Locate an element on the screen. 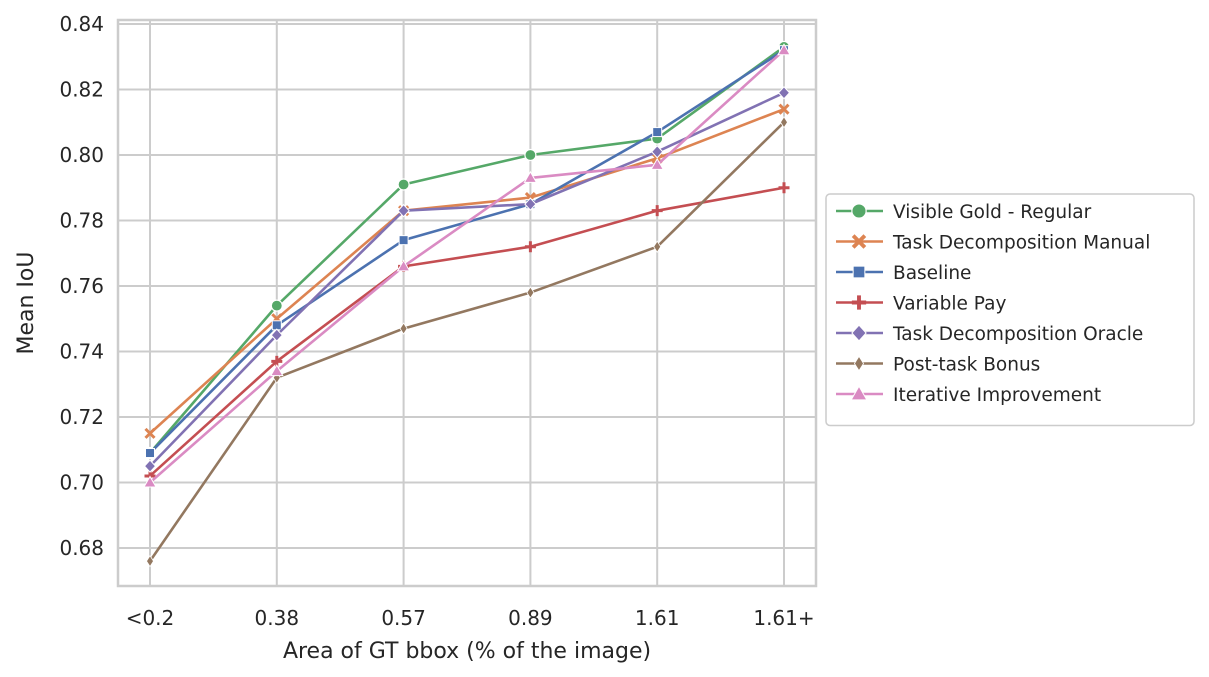  legend-label: Visible Gold - Regular is located at coordinates (992, 212).